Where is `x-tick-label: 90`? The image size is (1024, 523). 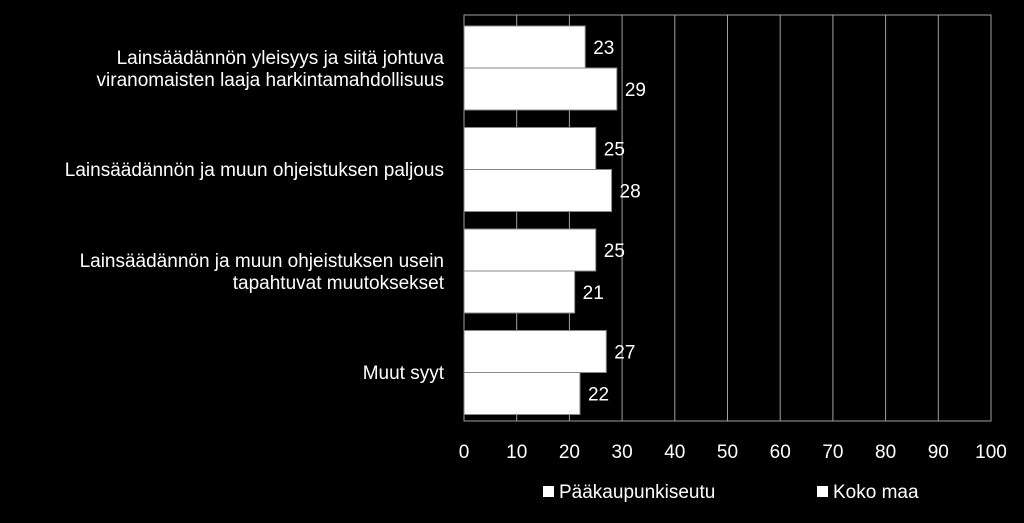 x-tick-label: 90 is located at coordinates (938, 452).